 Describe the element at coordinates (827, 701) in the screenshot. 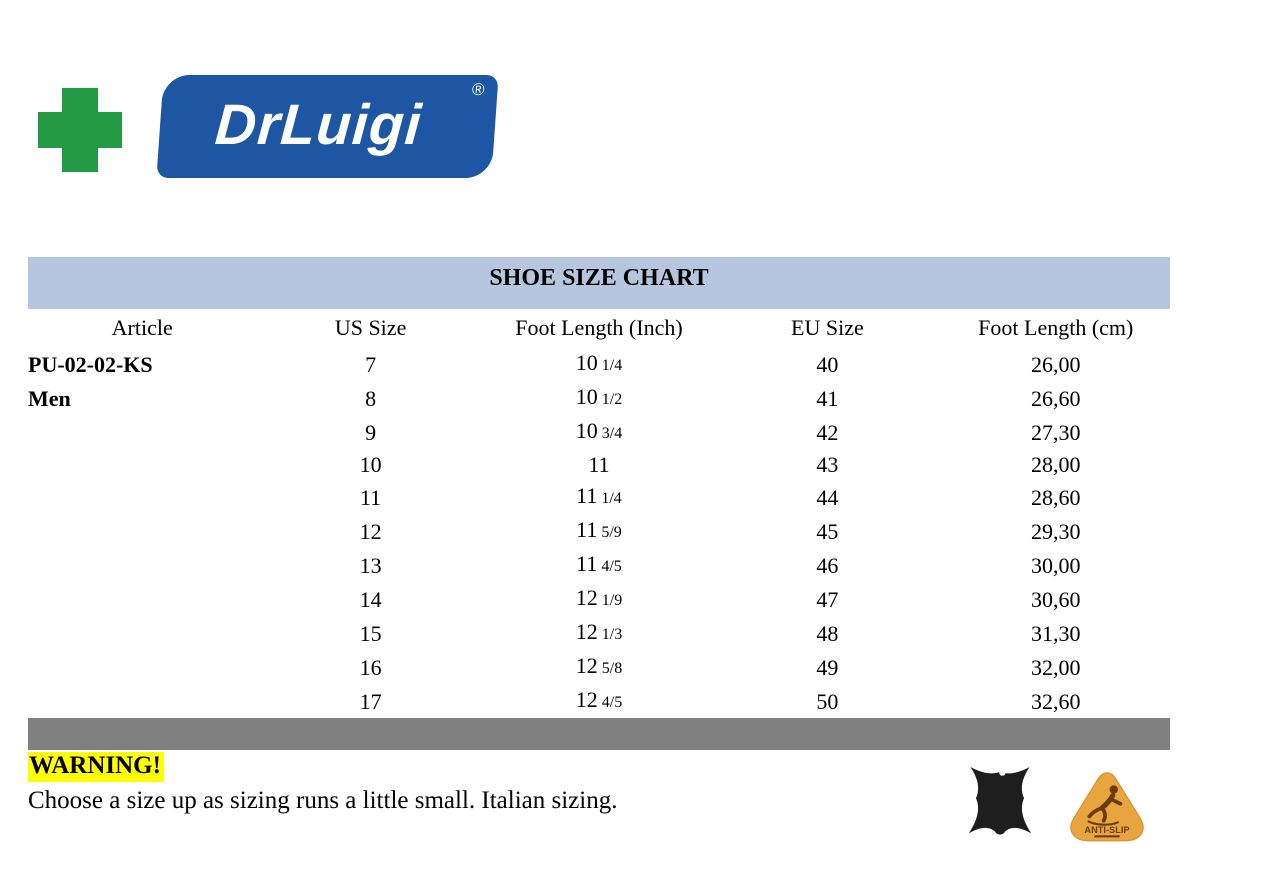

I see `eu-size-cell: 50` at that location.